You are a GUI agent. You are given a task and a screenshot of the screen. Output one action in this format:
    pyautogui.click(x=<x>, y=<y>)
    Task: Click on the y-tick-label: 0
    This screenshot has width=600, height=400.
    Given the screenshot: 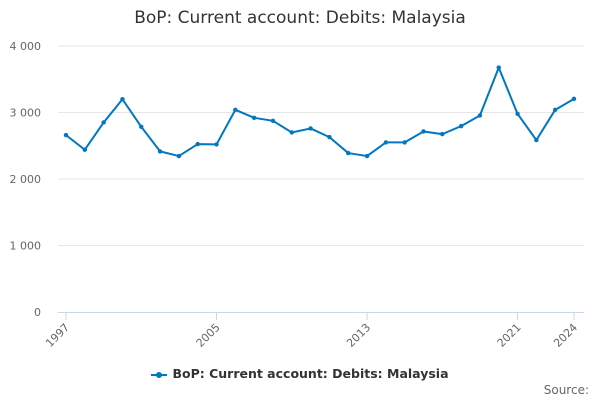 What is the action you would take?
    pyautogui.click(x=37, y=312)
    